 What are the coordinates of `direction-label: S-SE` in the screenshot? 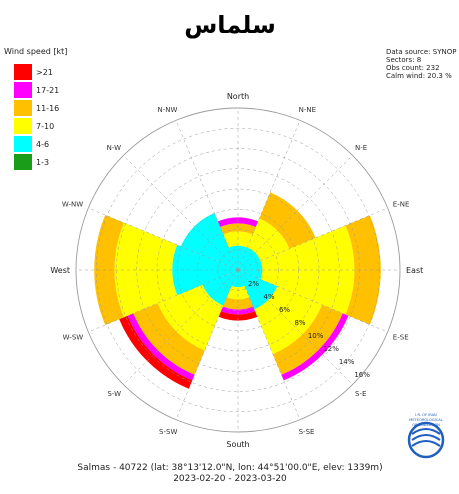 It's located at (307, 432).